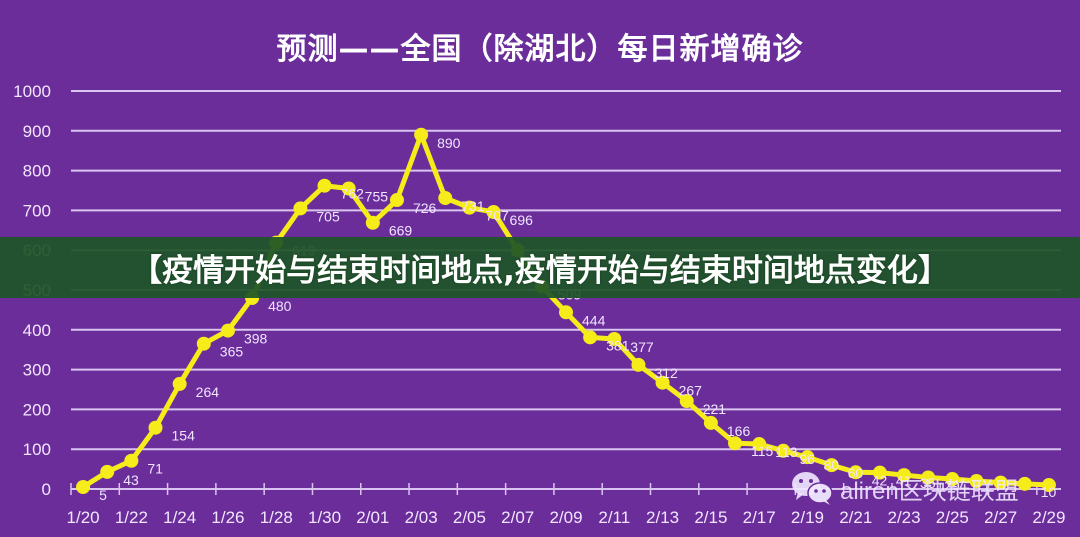 This screenshot has width=1080, height=537. Describe the element at coordinates (324, 517) in the screenshot. I see `x-tick-label: 1/30` at that location.